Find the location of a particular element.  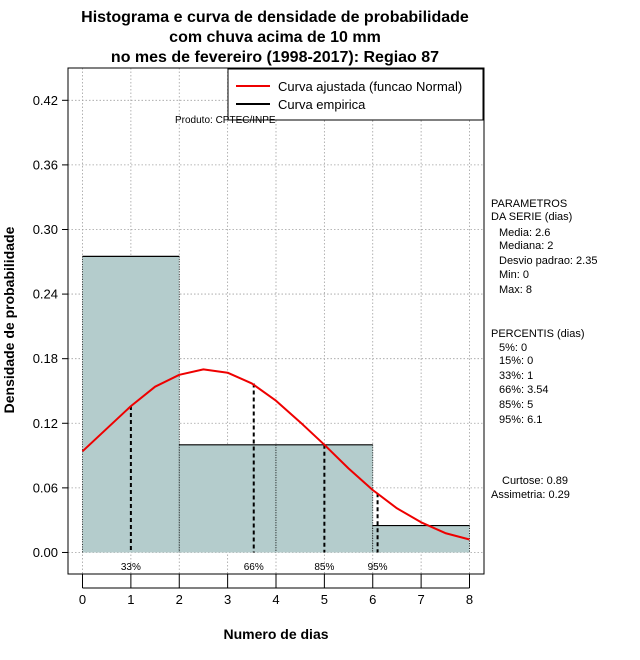

chart-title-line-2: com chuva acima de 10 mm is located at coordinates (275, 37).